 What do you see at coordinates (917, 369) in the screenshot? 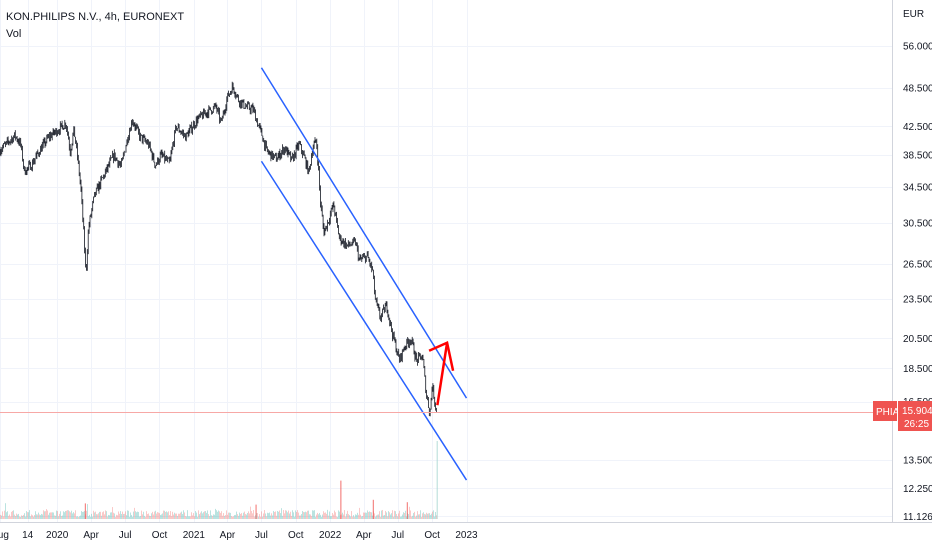
I see `y-tick-label: 18.500` at bounding box center [917, 369].